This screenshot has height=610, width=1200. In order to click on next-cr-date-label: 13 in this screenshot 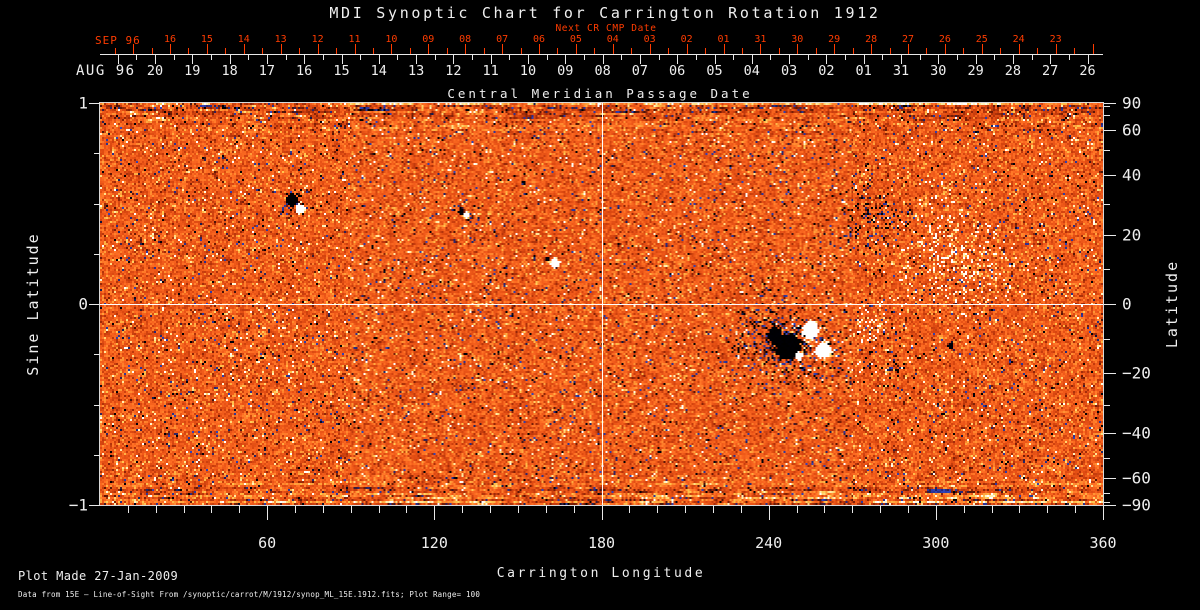, I will do `click(280, 39)`.